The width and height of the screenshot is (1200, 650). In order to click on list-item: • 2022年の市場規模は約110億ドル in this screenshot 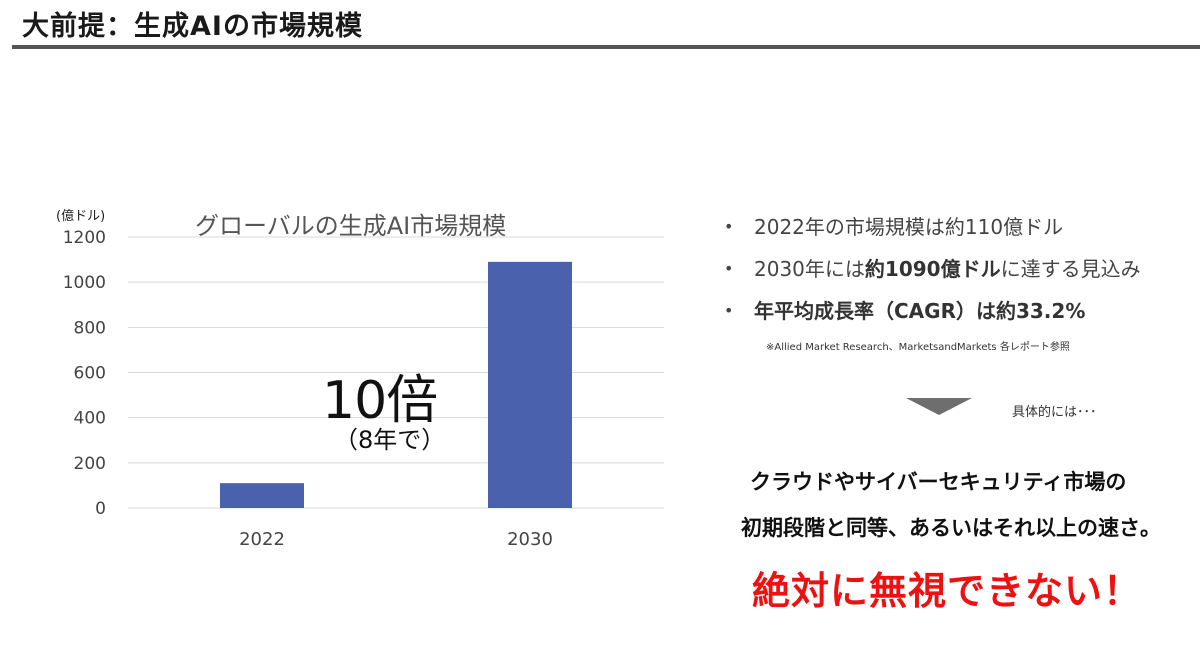, I will do `click(932, 233)`.